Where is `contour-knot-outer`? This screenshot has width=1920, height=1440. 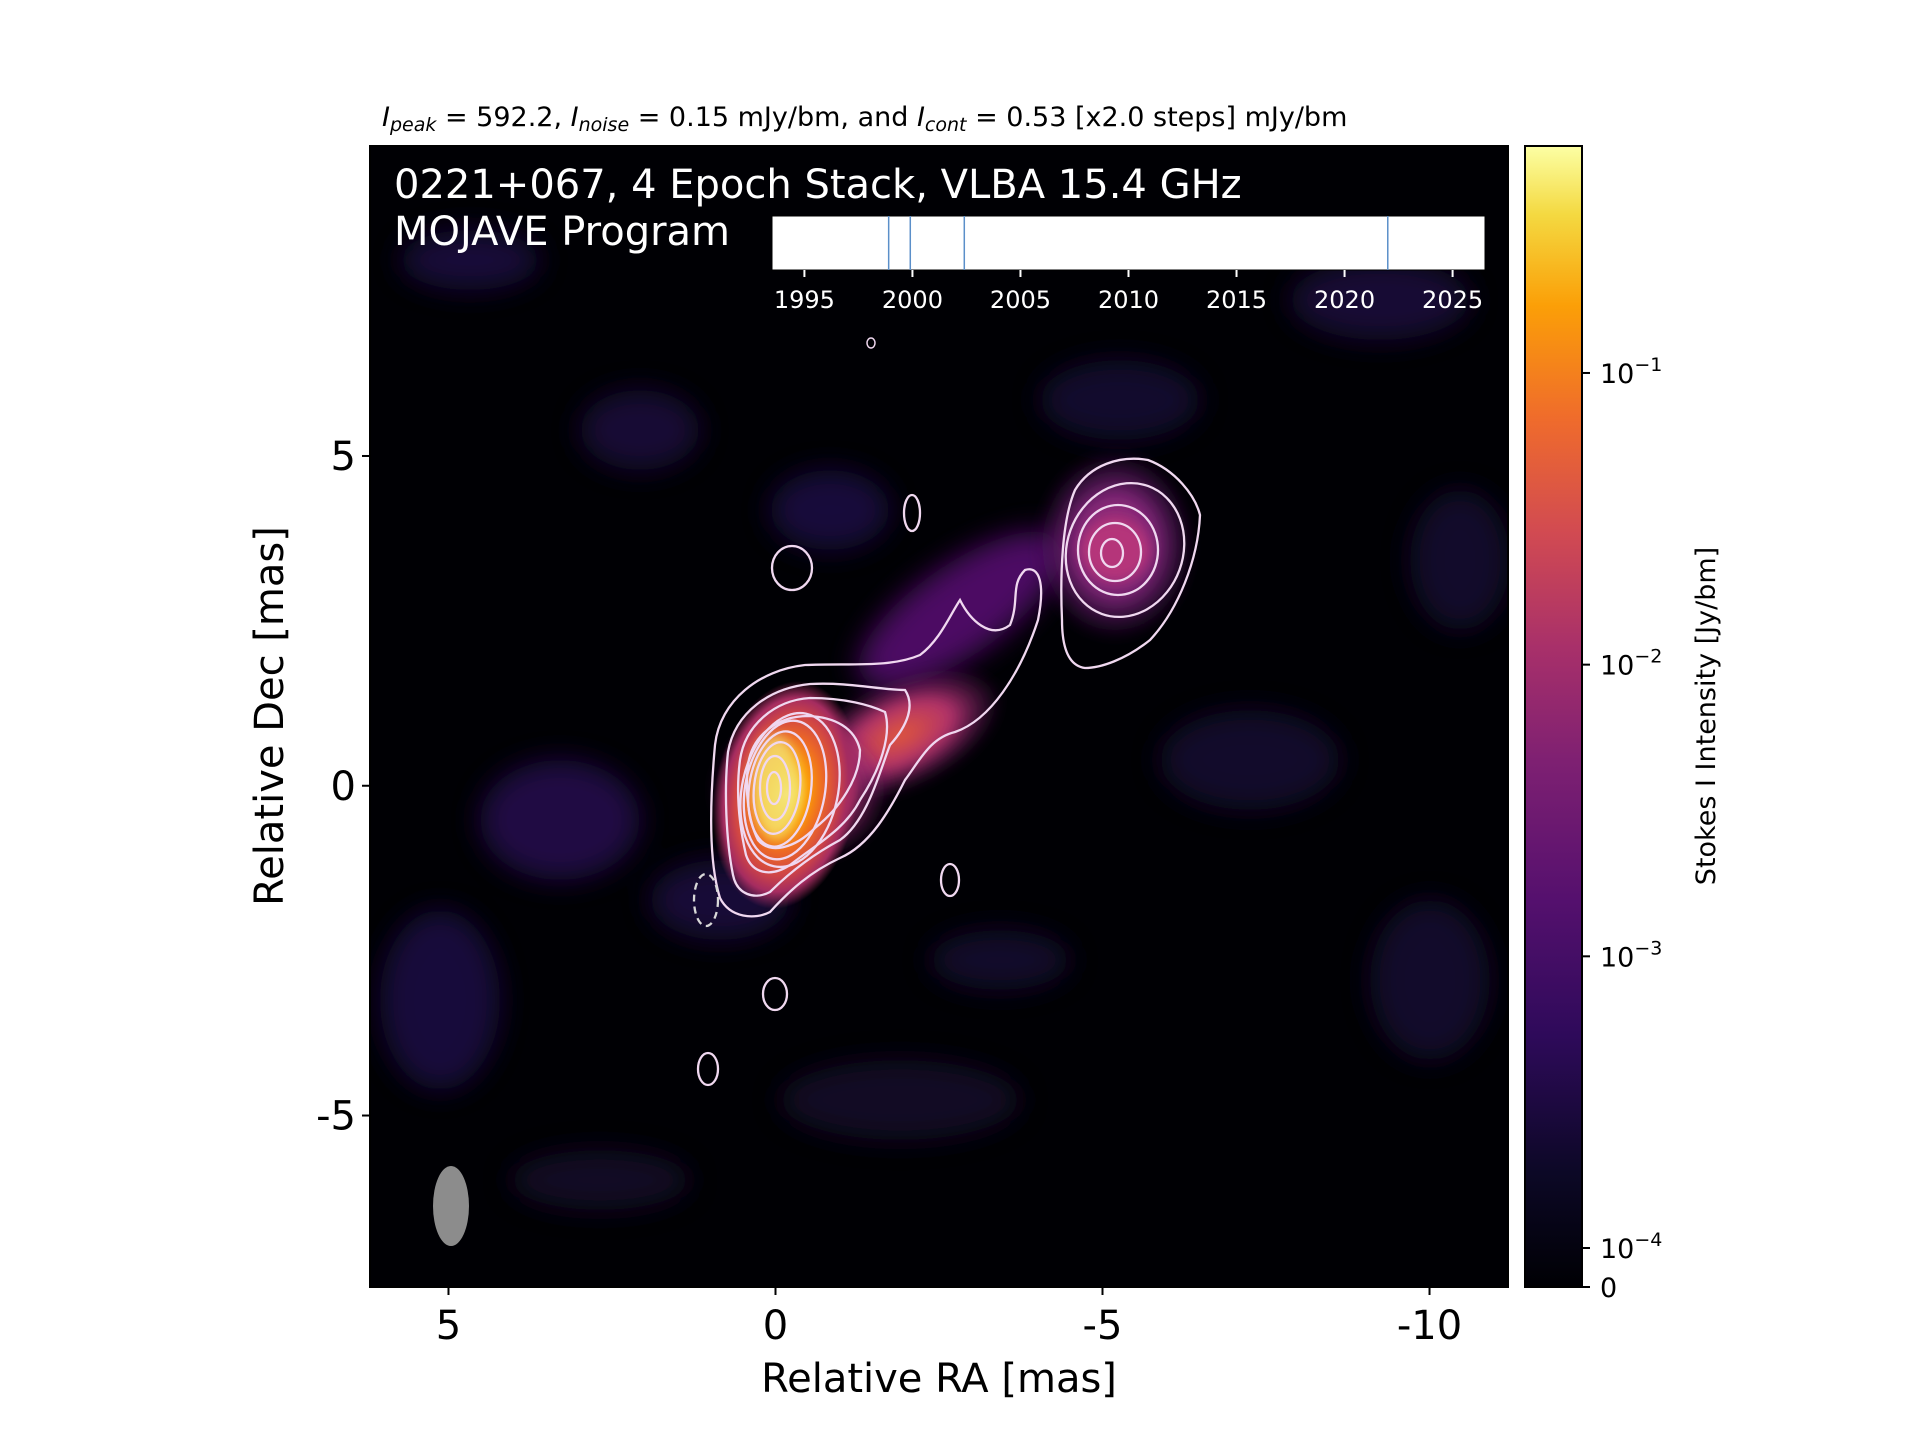 contour-knot-outer is located at coordinates (1131, 563).